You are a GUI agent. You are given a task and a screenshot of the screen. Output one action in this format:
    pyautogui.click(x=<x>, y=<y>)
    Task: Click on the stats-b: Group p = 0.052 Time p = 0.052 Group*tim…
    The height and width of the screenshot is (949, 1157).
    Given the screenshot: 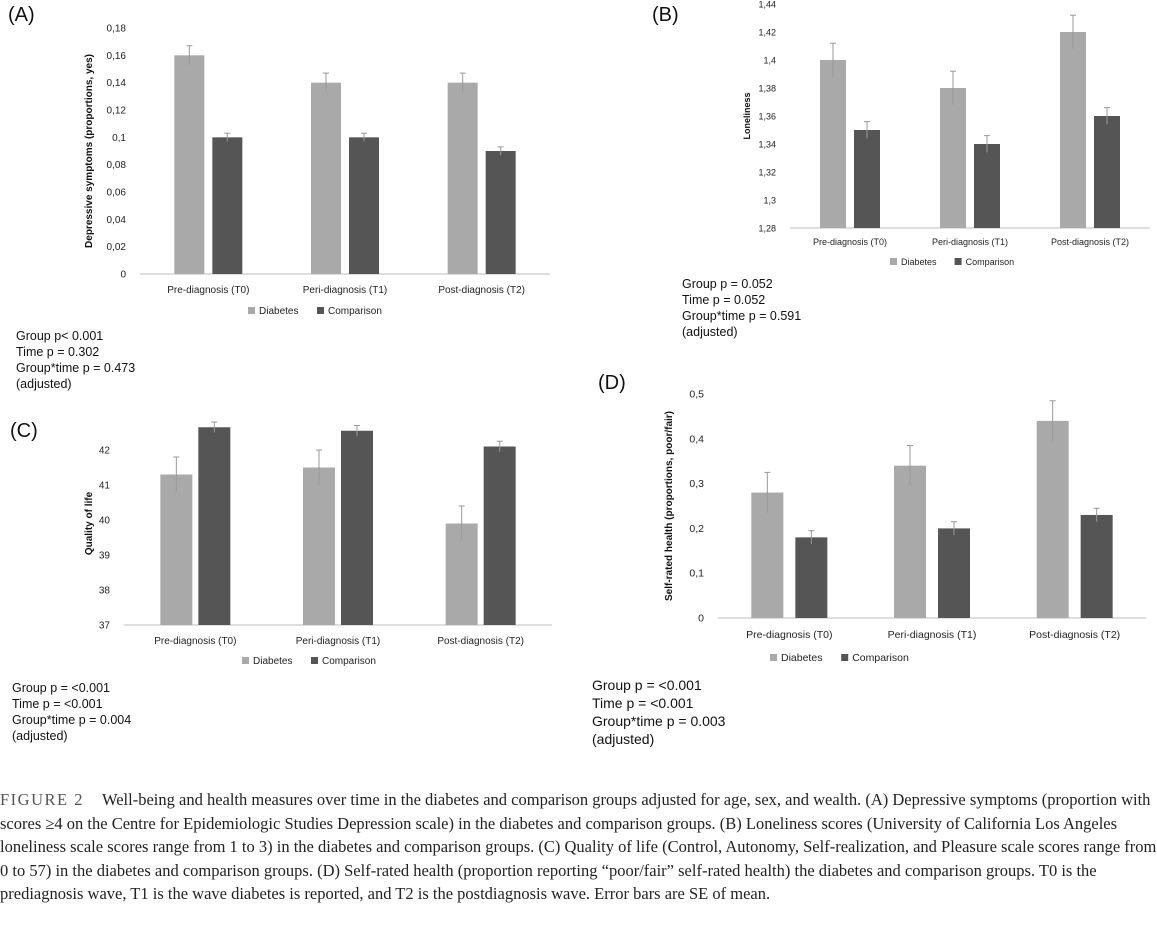 What is the action you would take?
    pyautogui.click(x=741, y=308)
    